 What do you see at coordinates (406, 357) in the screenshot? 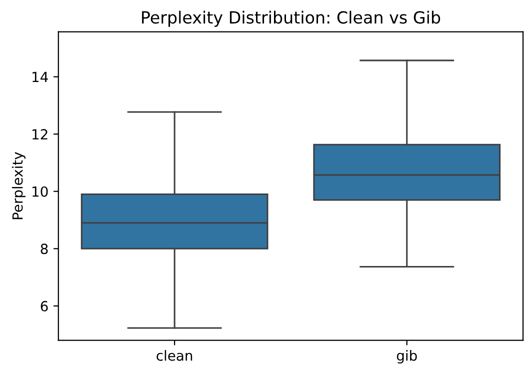
I see `x-tick-label: gib` at bounding box center [406, 357].